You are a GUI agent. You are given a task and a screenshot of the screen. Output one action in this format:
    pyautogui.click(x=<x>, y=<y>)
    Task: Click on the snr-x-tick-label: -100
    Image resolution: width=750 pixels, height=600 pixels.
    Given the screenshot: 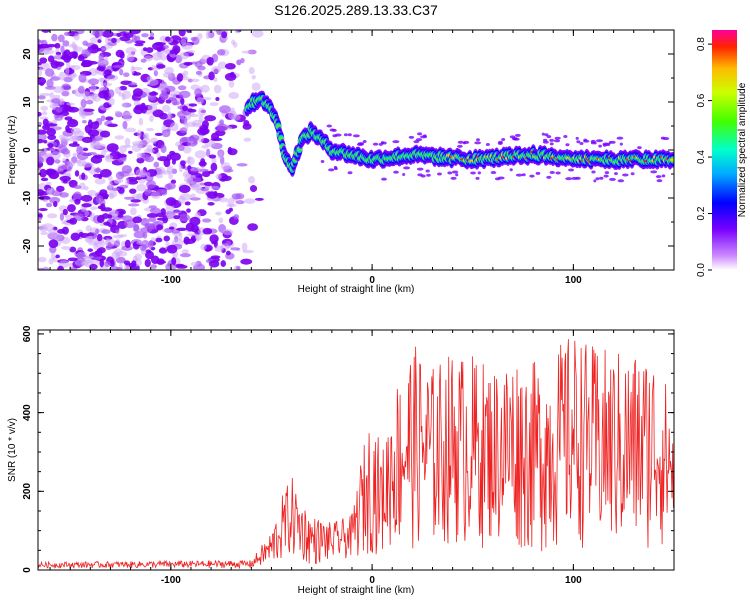 What is the action you would take?
    pyautogui.click(x=171, y=580)
    